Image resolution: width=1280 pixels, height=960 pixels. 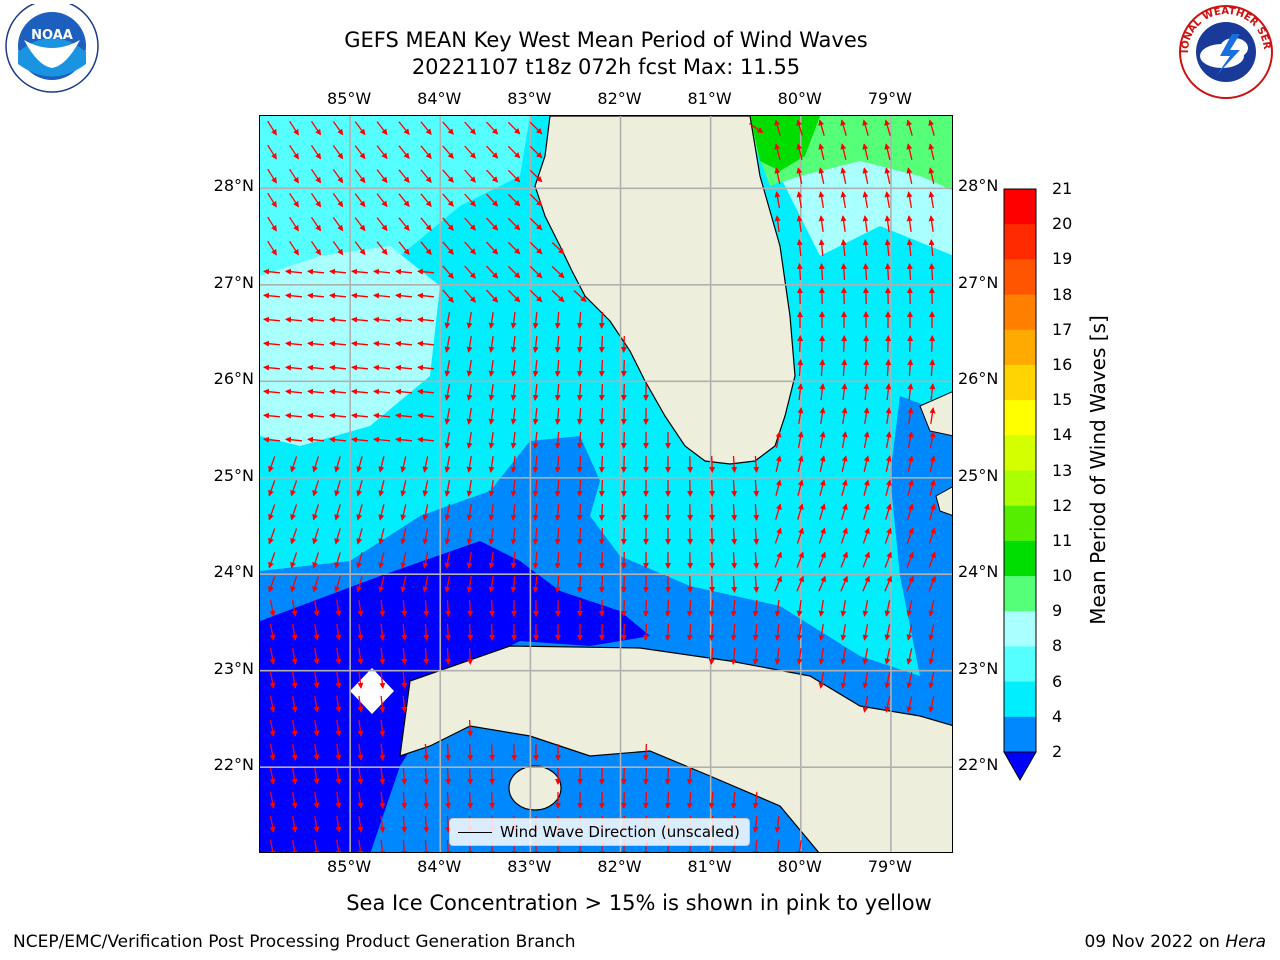 I want to click on noaa-logo: NOAA, so click(x=52, y=48).